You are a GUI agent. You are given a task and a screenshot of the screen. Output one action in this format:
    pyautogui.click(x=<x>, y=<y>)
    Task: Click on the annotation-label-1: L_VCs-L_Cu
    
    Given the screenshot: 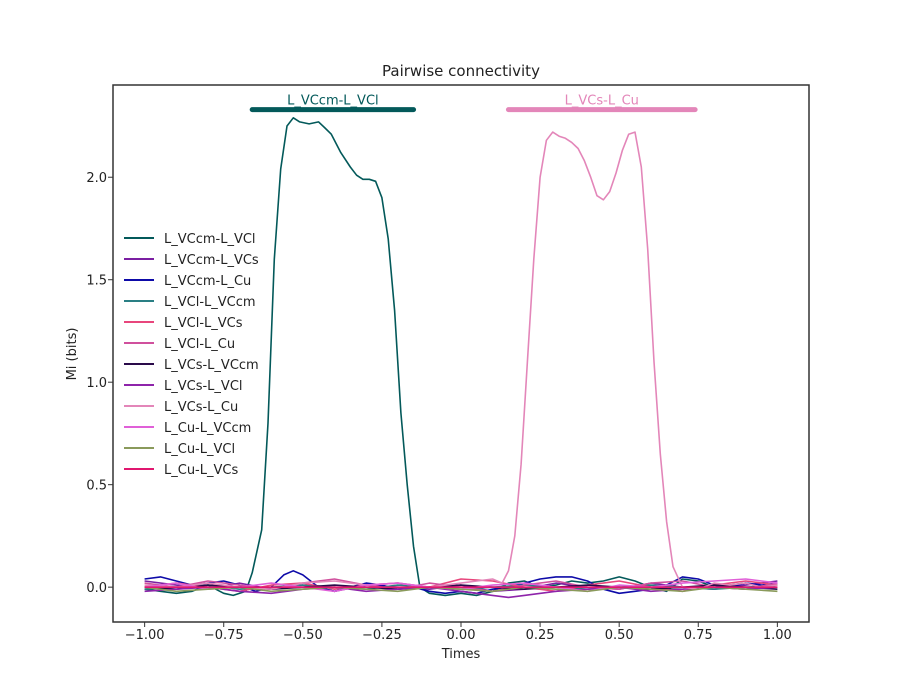 What is the action you would take?
    pyautogui.click(x=602, y=101)
    